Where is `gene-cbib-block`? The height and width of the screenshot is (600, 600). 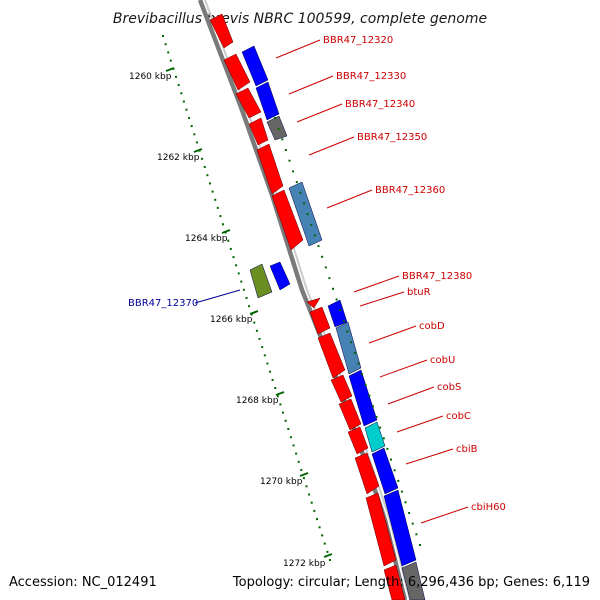 gene-cbib-block is located at coordinates (385, 471).